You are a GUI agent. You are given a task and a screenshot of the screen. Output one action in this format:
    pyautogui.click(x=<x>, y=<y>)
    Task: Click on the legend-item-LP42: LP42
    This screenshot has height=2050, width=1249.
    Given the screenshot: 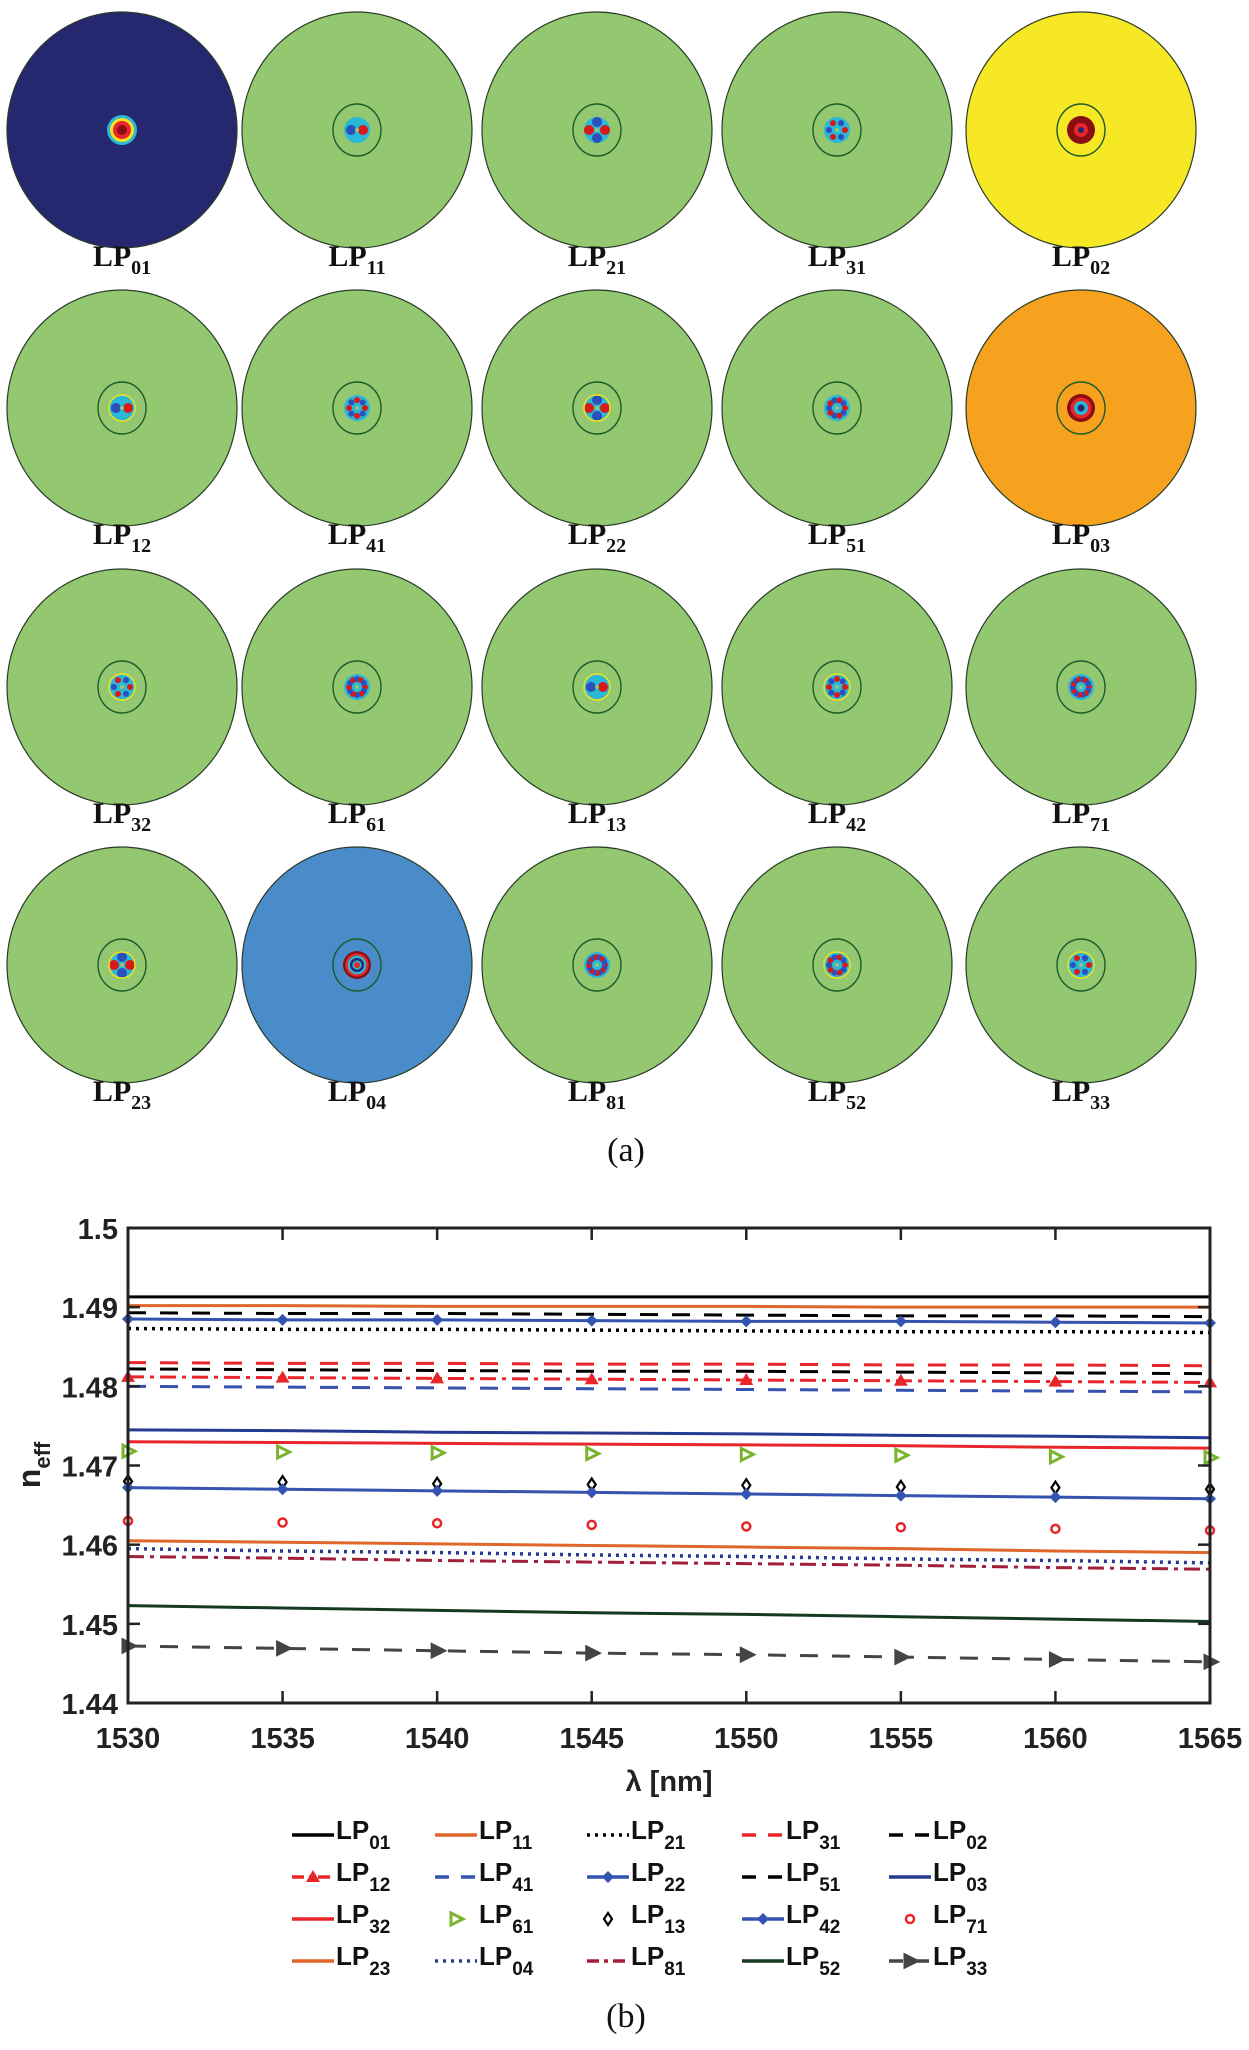 What is the action you would take?
    pyautogui.click(x=790, y=1919)
    